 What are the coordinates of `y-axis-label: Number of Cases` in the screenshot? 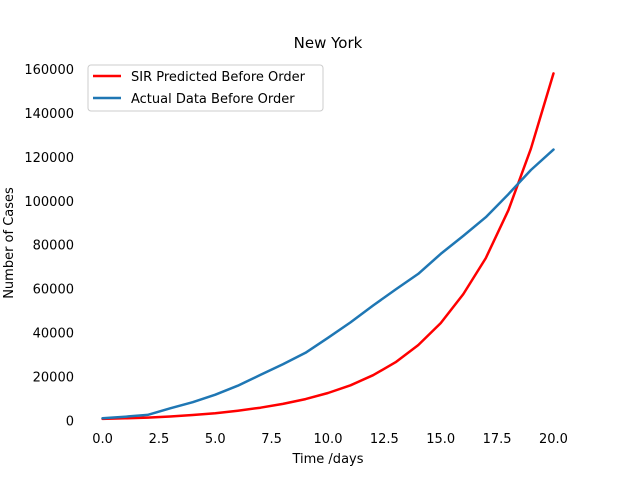 It's located at (9, 243).